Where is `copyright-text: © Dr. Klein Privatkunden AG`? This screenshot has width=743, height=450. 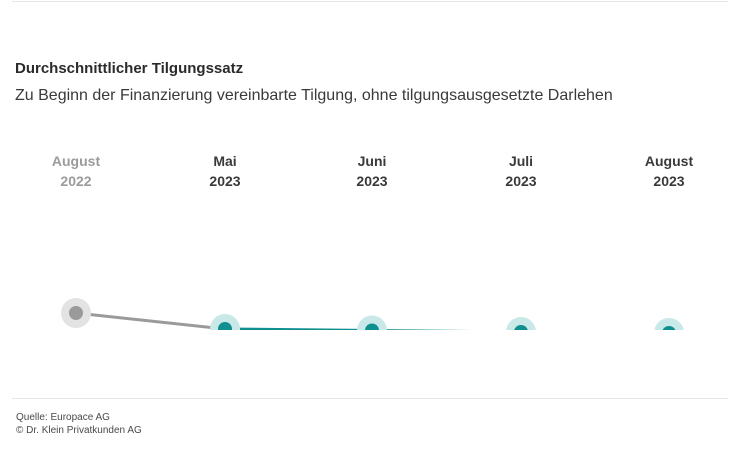
copyright-text: © Dr. Klein Privatkunden AG is located at coordinates (79, 430).